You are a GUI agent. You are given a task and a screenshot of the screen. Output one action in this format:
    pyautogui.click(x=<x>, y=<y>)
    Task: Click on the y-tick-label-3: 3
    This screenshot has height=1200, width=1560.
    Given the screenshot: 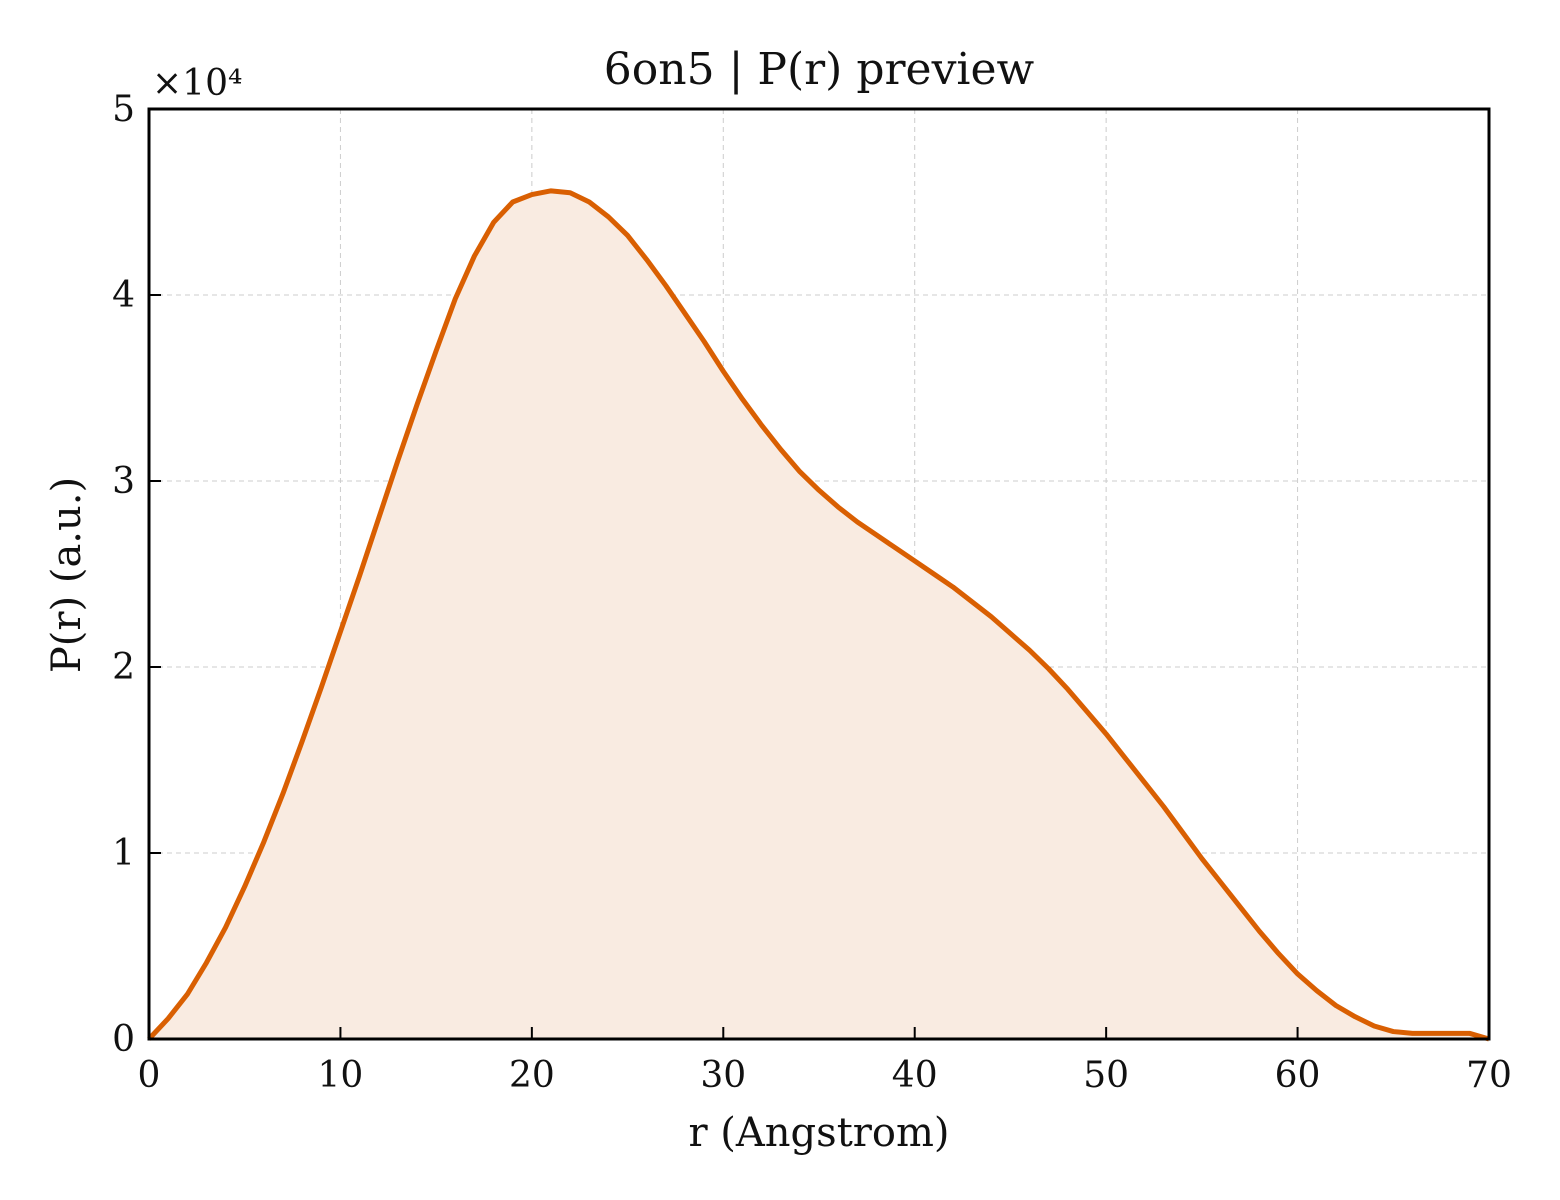 What is the action you would take?
    pyautogui.click(x=123, y=481)
    